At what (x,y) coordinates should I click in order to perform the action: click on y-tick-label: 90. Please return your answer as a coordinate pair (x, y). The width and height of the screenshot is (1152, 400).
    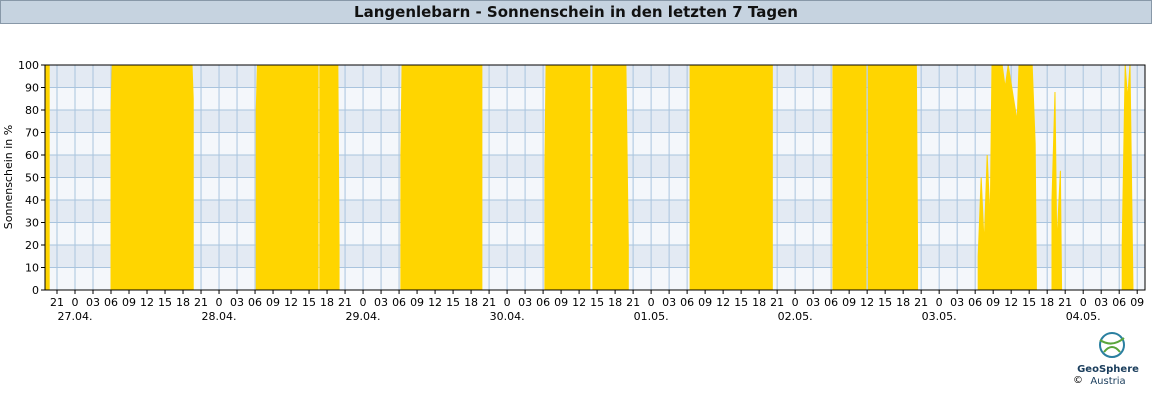
    Looking at the image, I should click on (32, 88).